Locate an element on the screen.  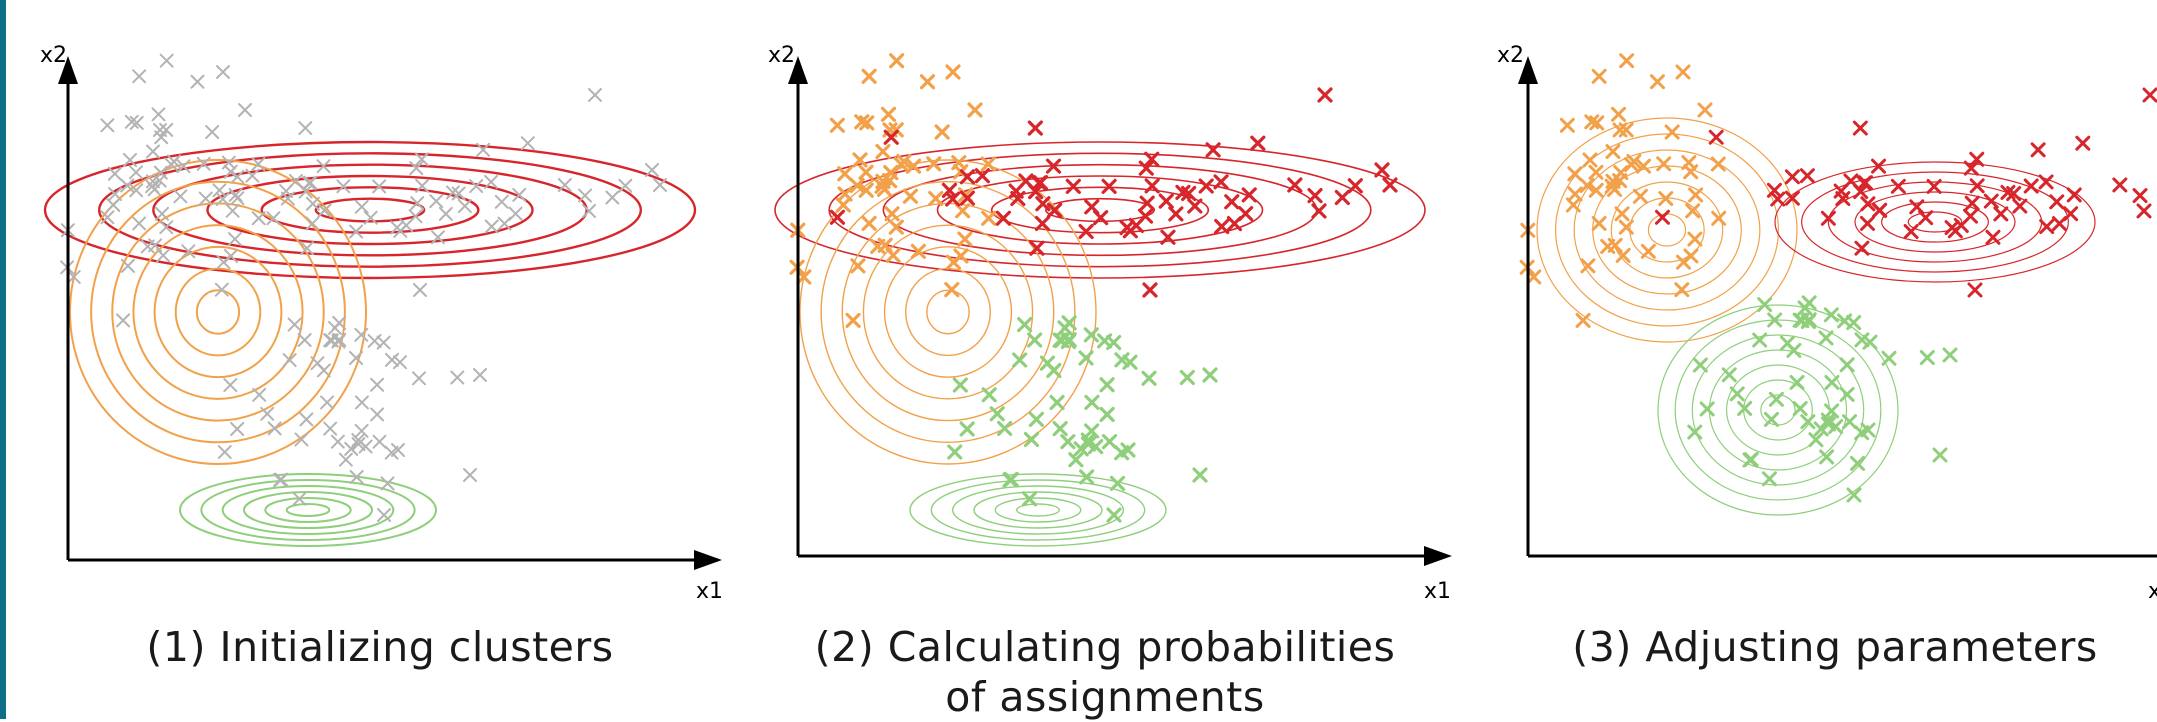
caption-panel-3: (3) Adjusting parameters is located at coordinates (1835, 647).